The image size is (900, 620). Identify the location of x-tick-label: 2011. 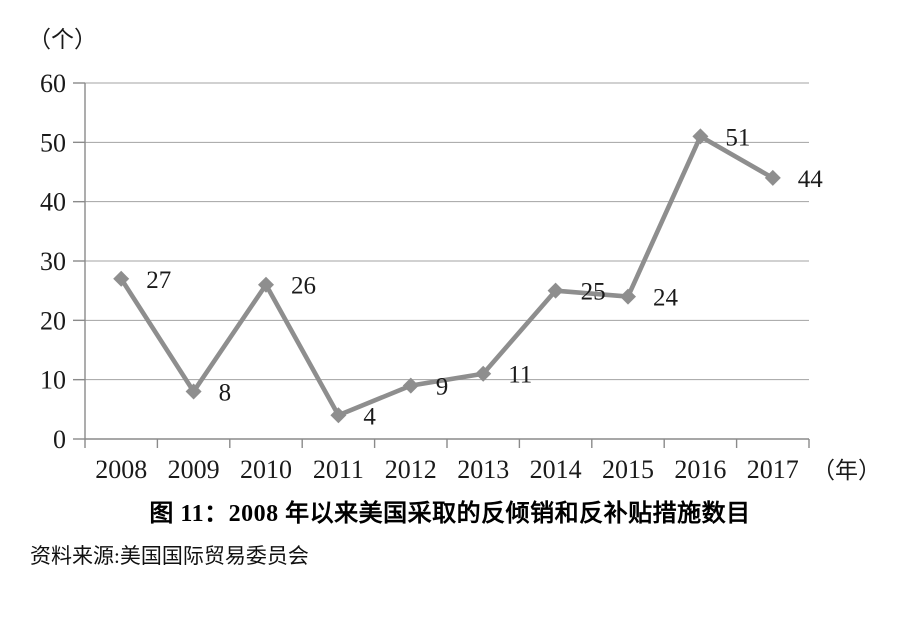
(338, 469).